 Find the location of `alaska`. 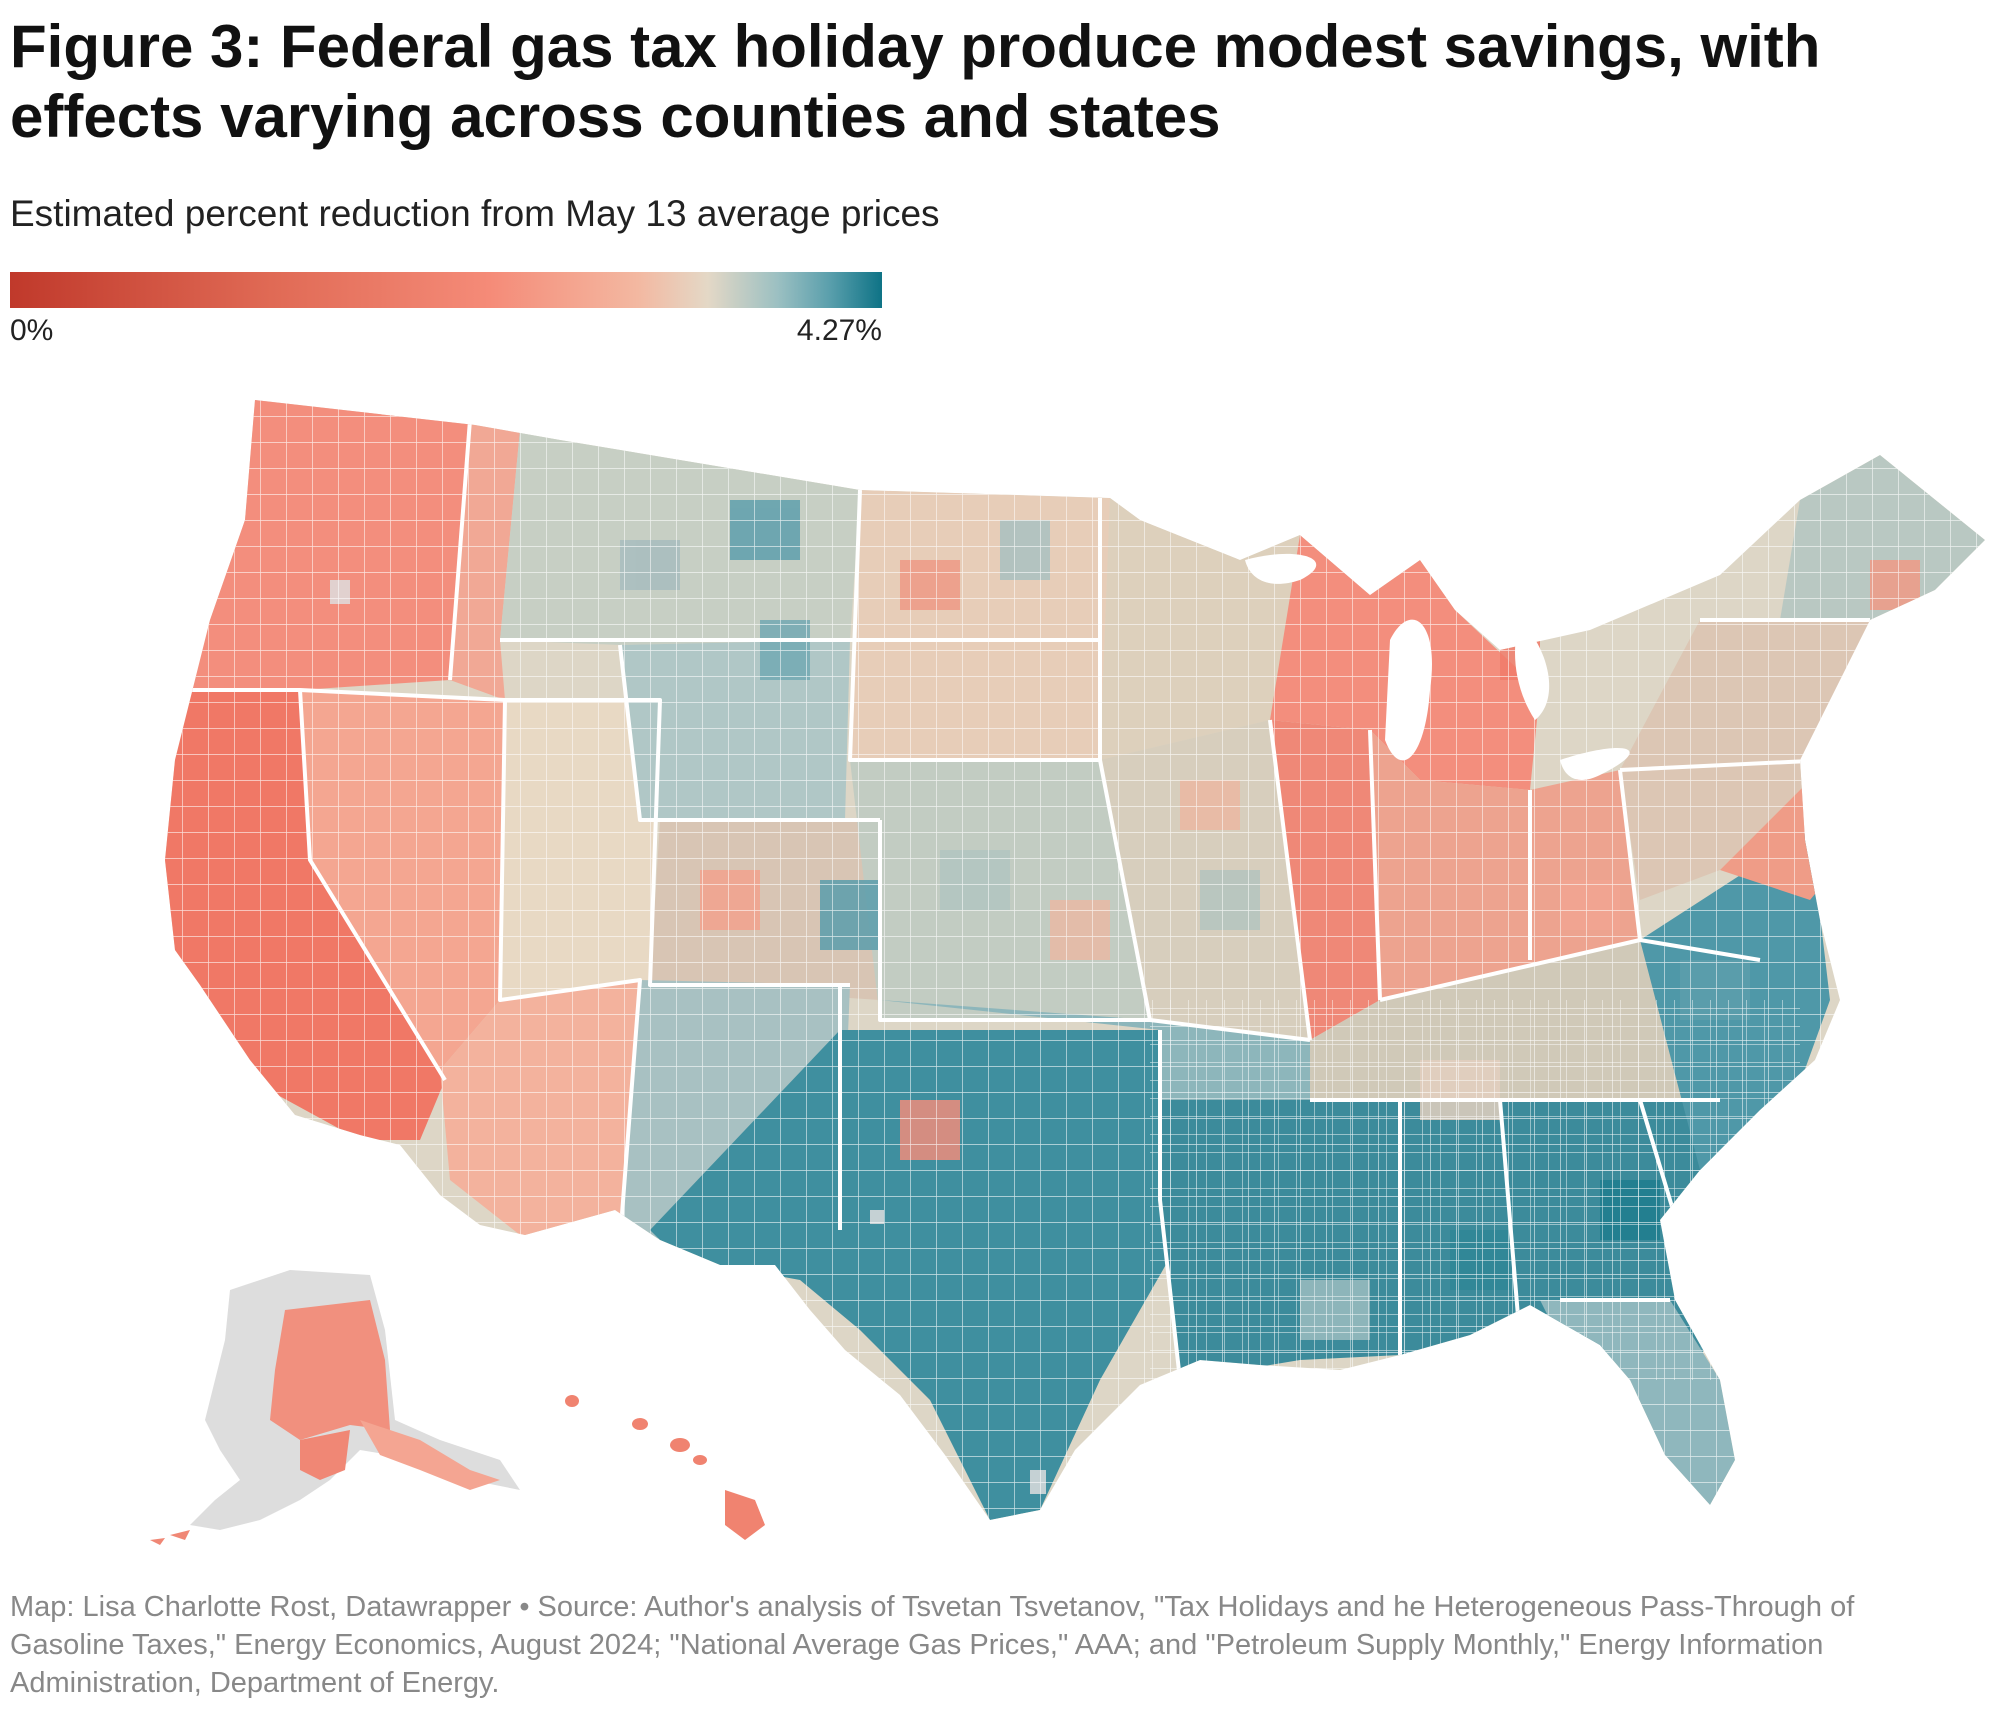

alaska is located at coordinates (335, 1407).